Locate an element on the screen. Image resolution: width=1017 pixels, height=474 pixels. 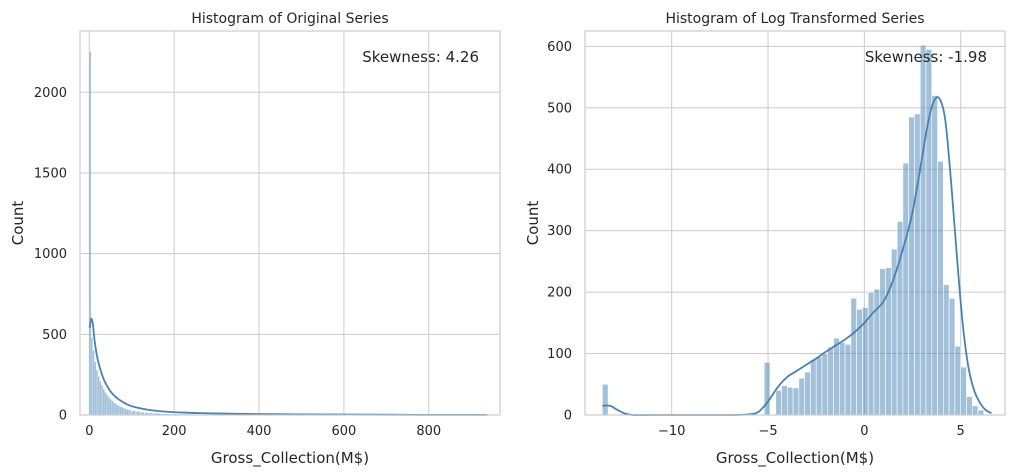
x-tick-label-original: 0 is located at coordinates (89, 431).